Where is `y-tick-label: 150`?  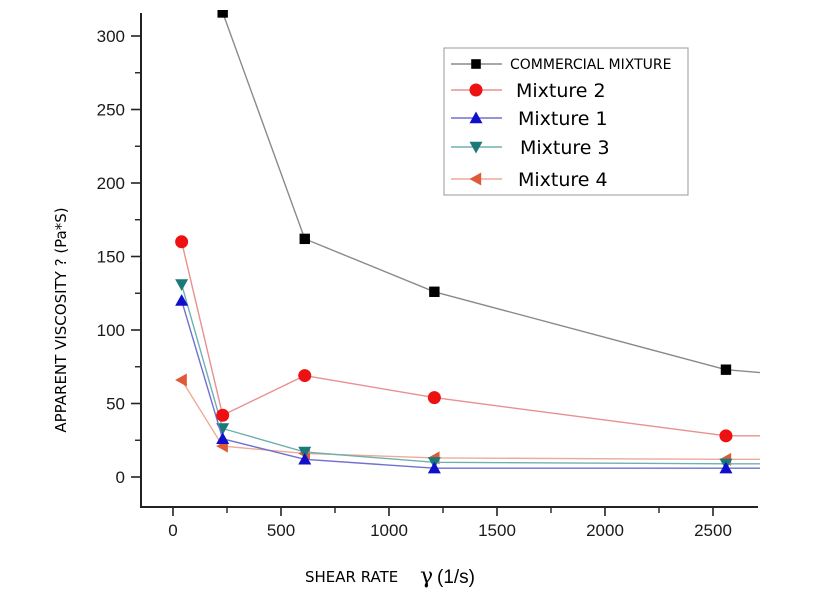 y-tick-label: 150 is located at coordinates (111, 257).